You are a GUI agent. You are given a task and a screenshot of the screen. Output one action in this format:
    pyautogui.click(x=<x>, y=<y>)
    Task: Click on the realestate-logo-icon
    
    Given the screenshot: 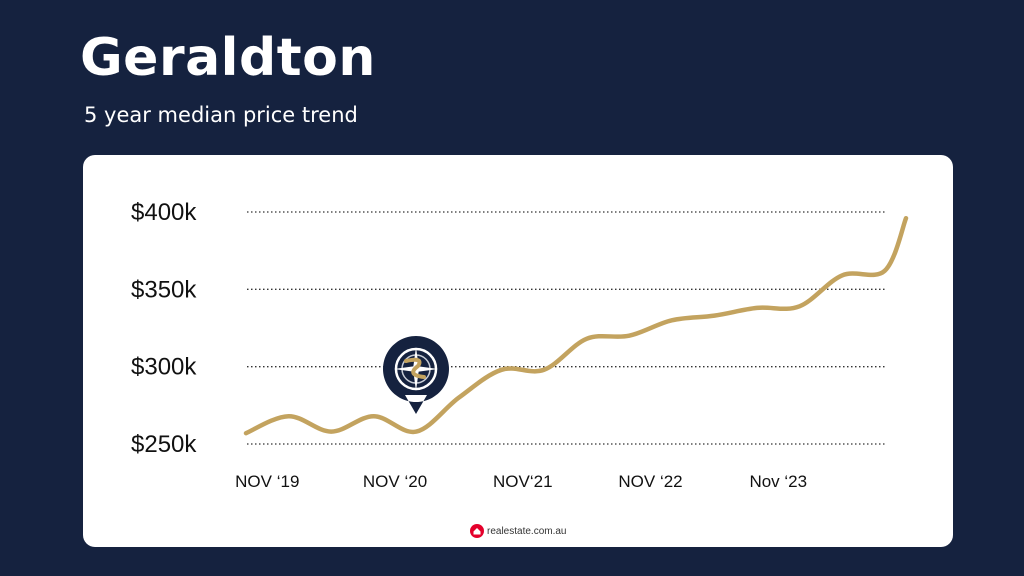 What is the action you would take?
    pyautogui.click(x=477, y=531)
    